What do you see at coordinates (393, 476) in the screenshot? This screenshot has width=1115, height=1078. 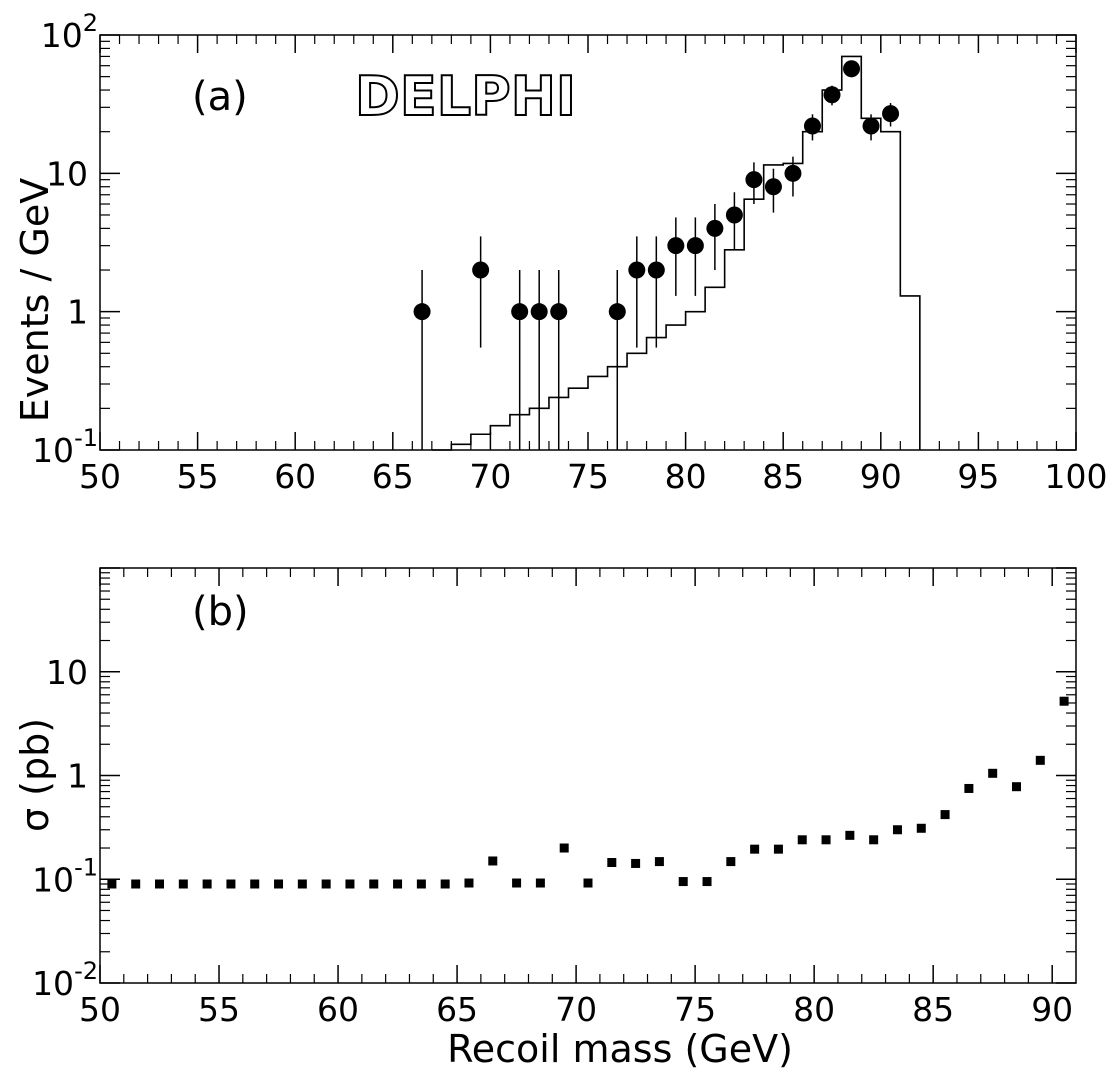 I see `x-tick-label-a: 65` at bounding box center [393, 476].